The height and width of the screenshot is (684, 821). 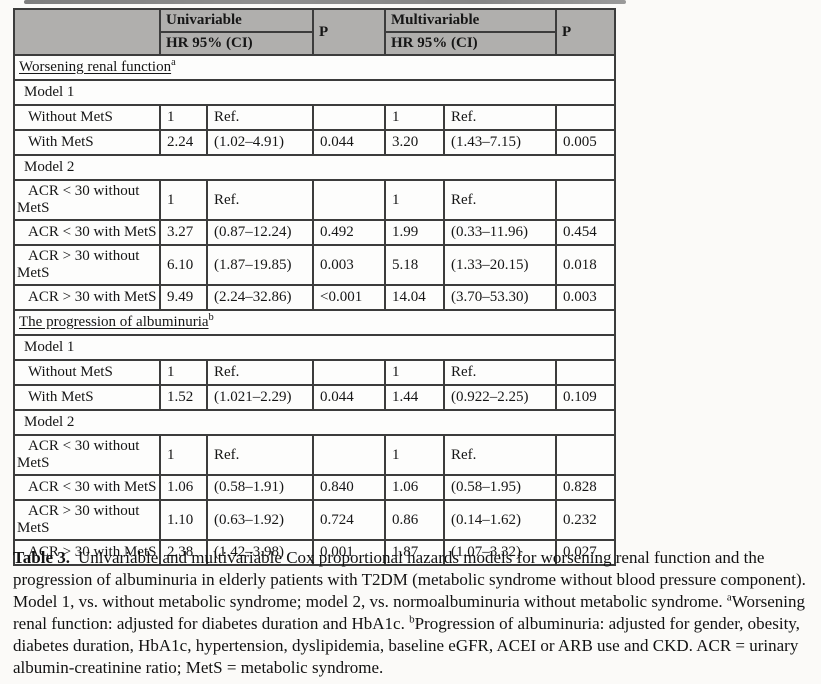 What do you see at coordinates (183, 397) in the screenshot?
I see `hr-univariable: 1.52` at bounding box center [183, 397].